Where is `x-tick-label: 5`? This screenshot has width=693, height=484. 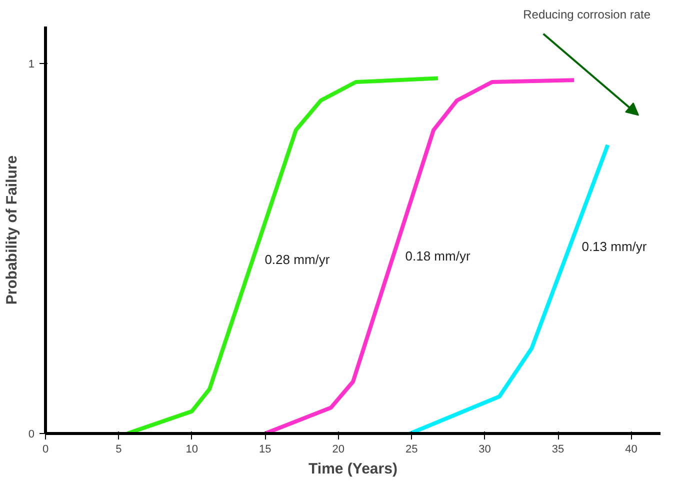
x-tick-label: 5 is located at coordinates (119, 450).